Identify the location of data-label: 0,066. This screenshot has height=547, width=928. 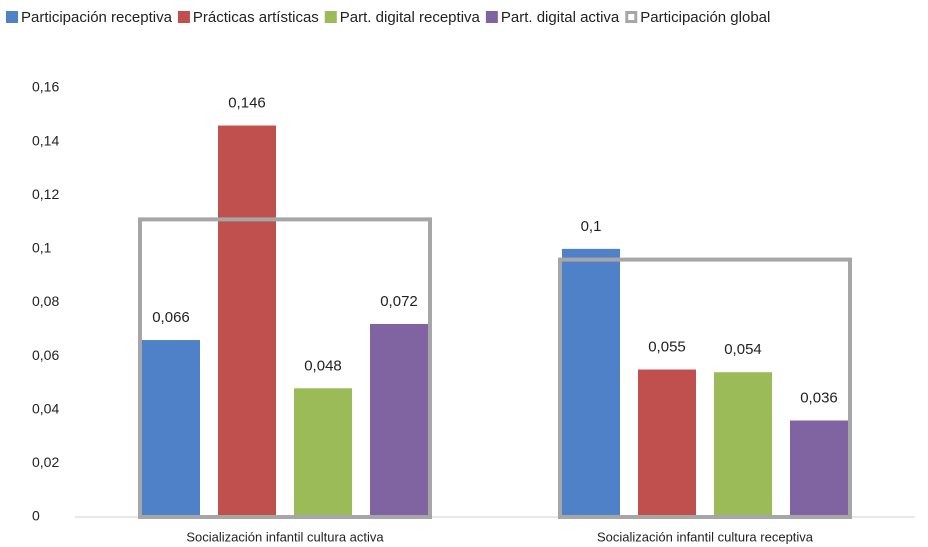
(171, 317).